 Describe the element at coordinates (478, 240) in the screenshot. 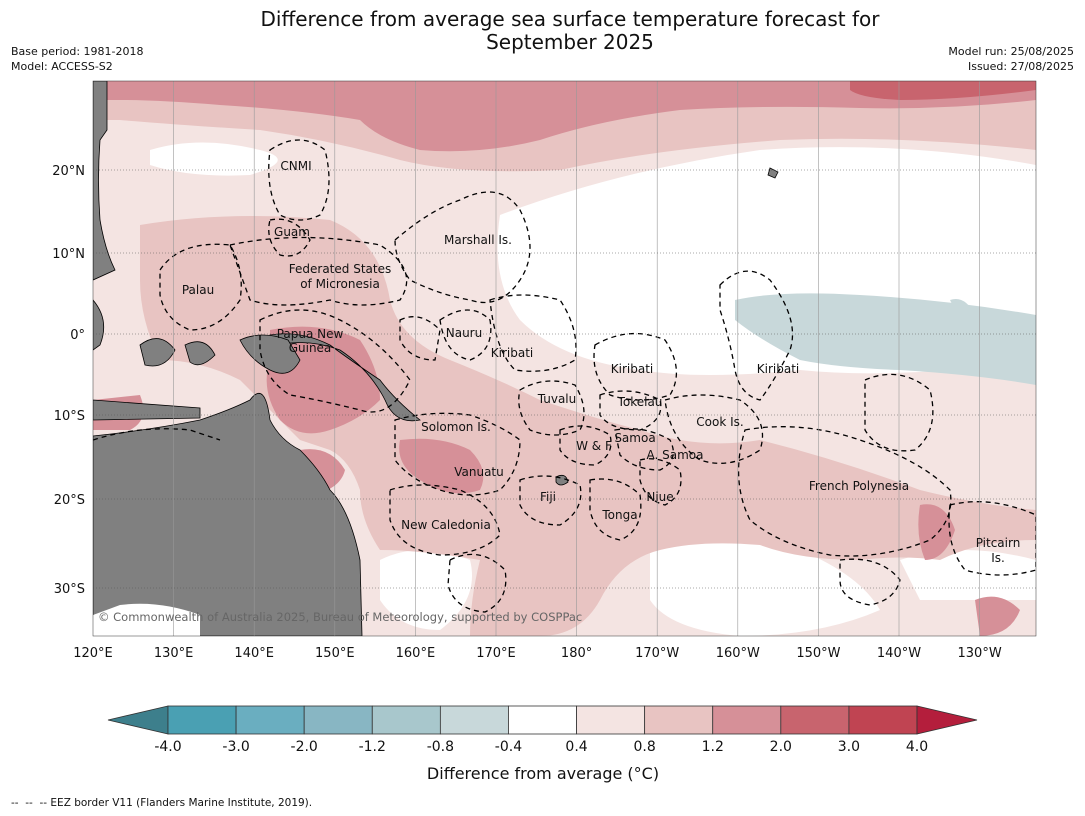

I see `region-label: Marshall Is.` at that location.